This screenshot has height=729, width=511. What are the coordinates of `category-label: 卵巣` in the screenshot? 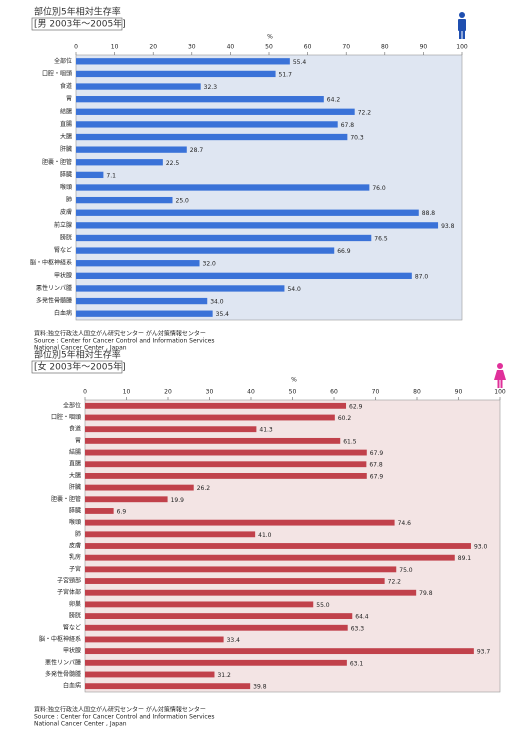 It's located at (75, 604).